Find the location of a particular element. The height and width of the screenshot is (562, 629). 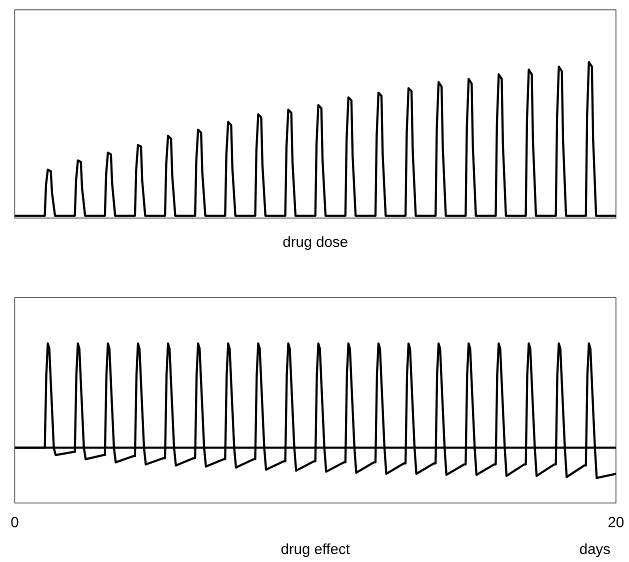

text: days is located at coordinates (595, 550).